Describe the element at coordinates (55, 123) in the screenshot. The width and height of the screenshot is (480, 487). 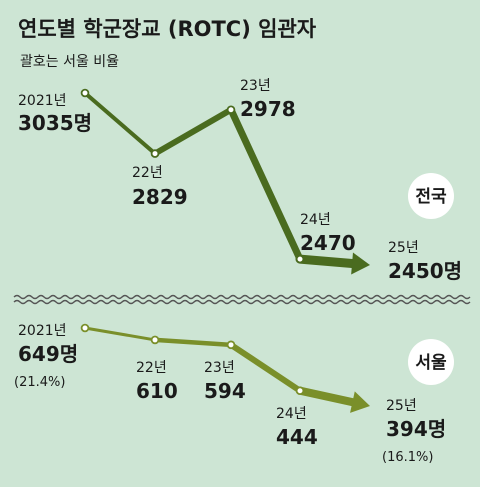
I see `value-label: 3035명` at that location.